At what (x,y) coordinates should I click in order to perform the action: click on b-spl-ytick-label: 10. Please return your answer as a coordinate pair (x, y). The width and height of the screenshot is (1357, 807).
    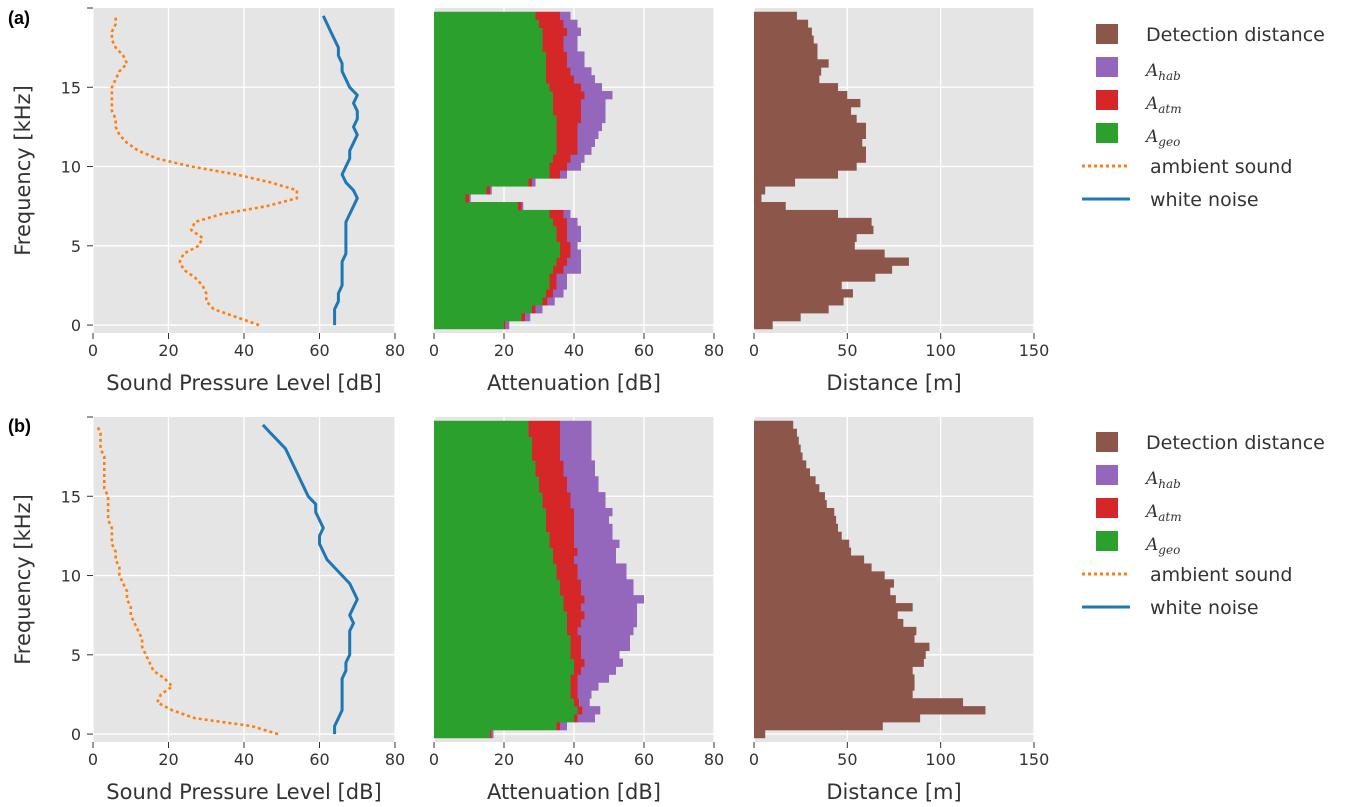
    Looking at the image, I should click on (71, 576).